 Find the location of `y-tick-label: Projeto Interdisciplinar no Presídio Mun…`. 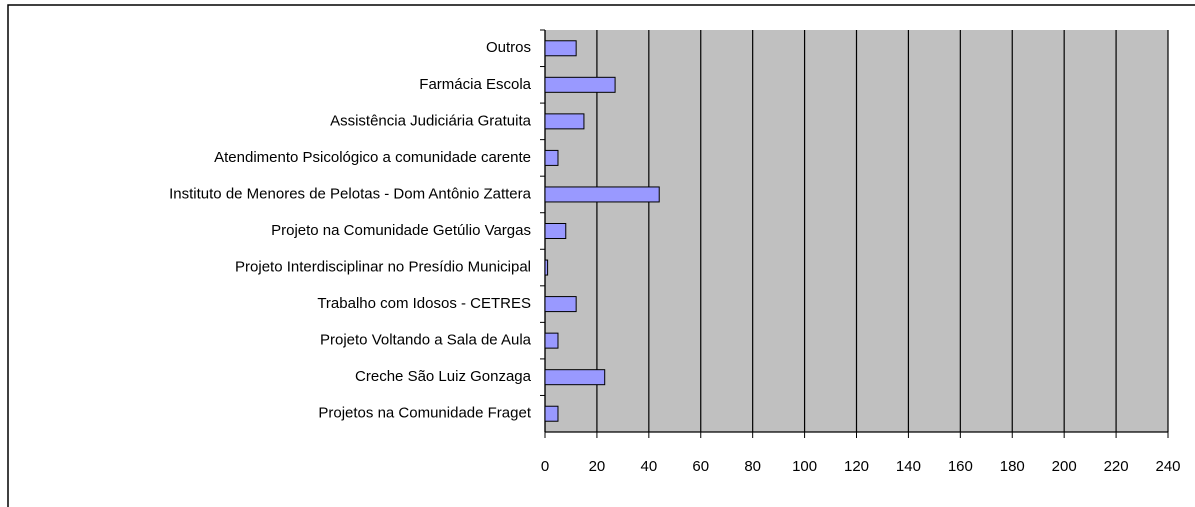

y-tick-label: Projeto Interdisciplinar no Presídio Mun… is located at coordinates (383, 267).